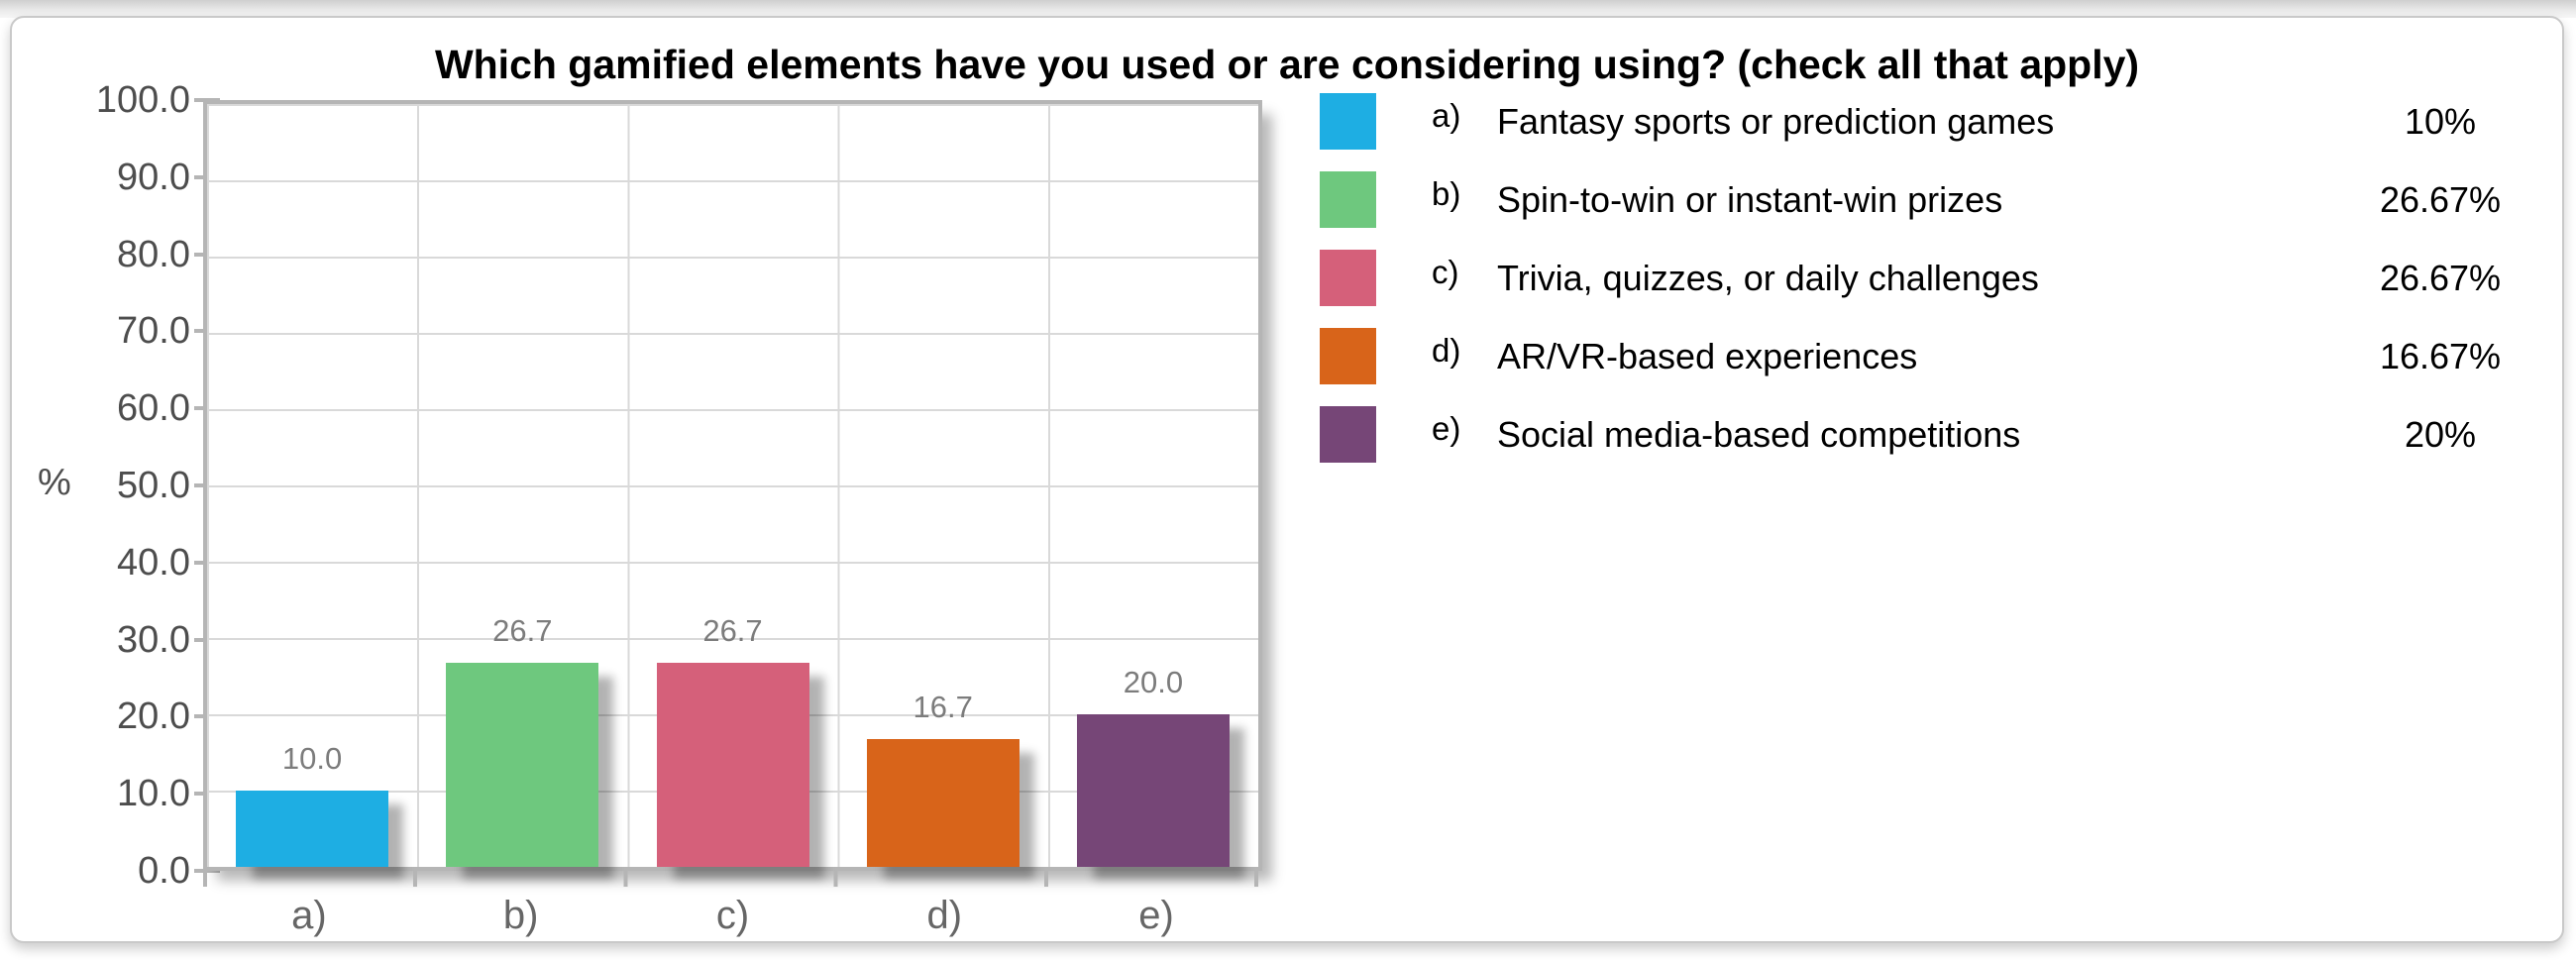 Image resolution: width=2576 pixels, height=960 pixels. Describe the element at coordinates (158, 100) in the screenshot. I see `y-tick-label: 100.0` at that location.